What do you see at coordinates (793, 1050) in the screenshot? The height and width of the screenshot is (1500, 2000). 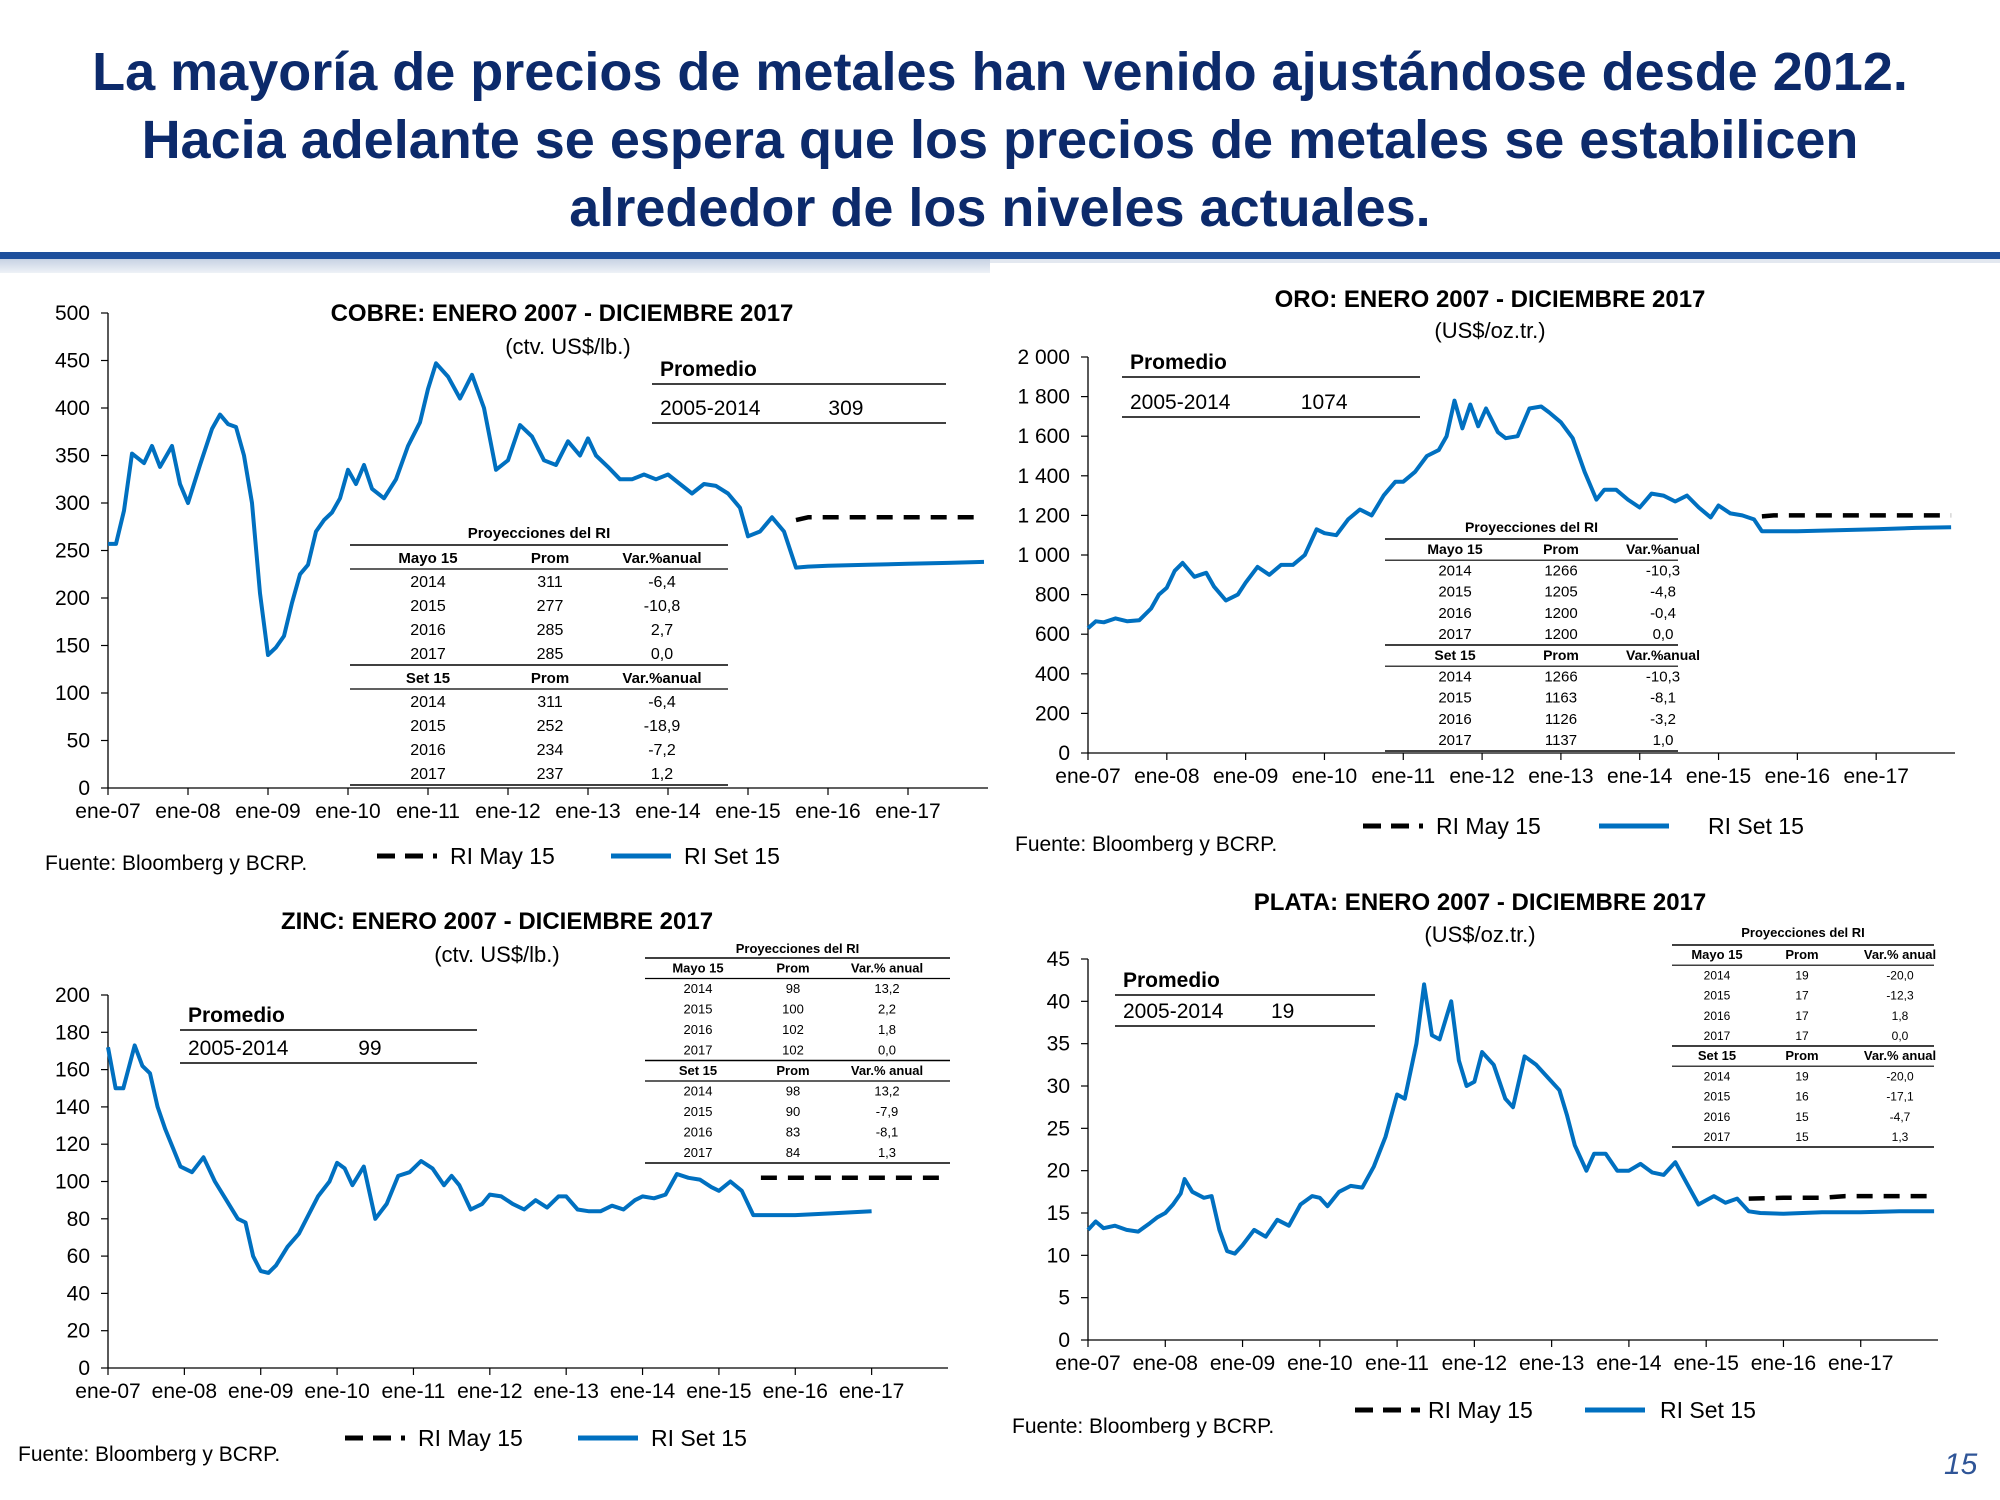 I see `zinc-projections-cell: 102` at bounding box center [793, 1050].